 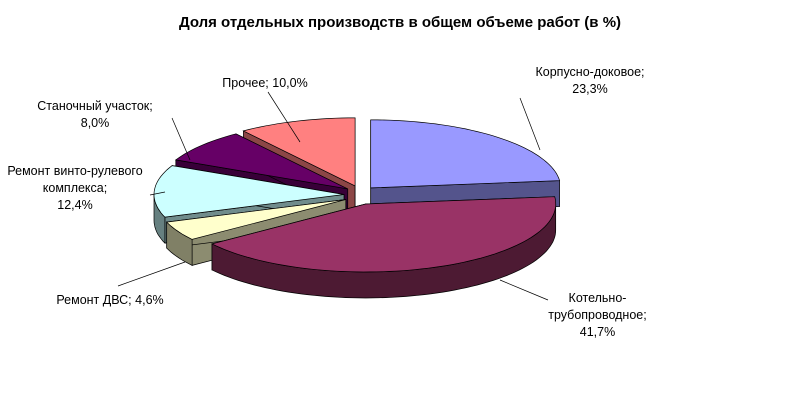 What do you see at coordinates (590, 89) in the screenshot?
I see `value-label: 23,3%` at bounding box center [590, 89].